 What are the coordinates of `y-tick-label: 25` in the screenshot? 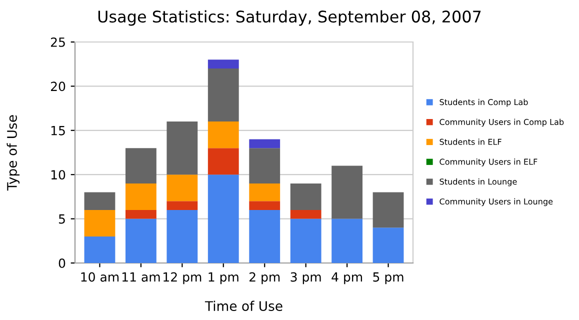 It's located at (57, 42).